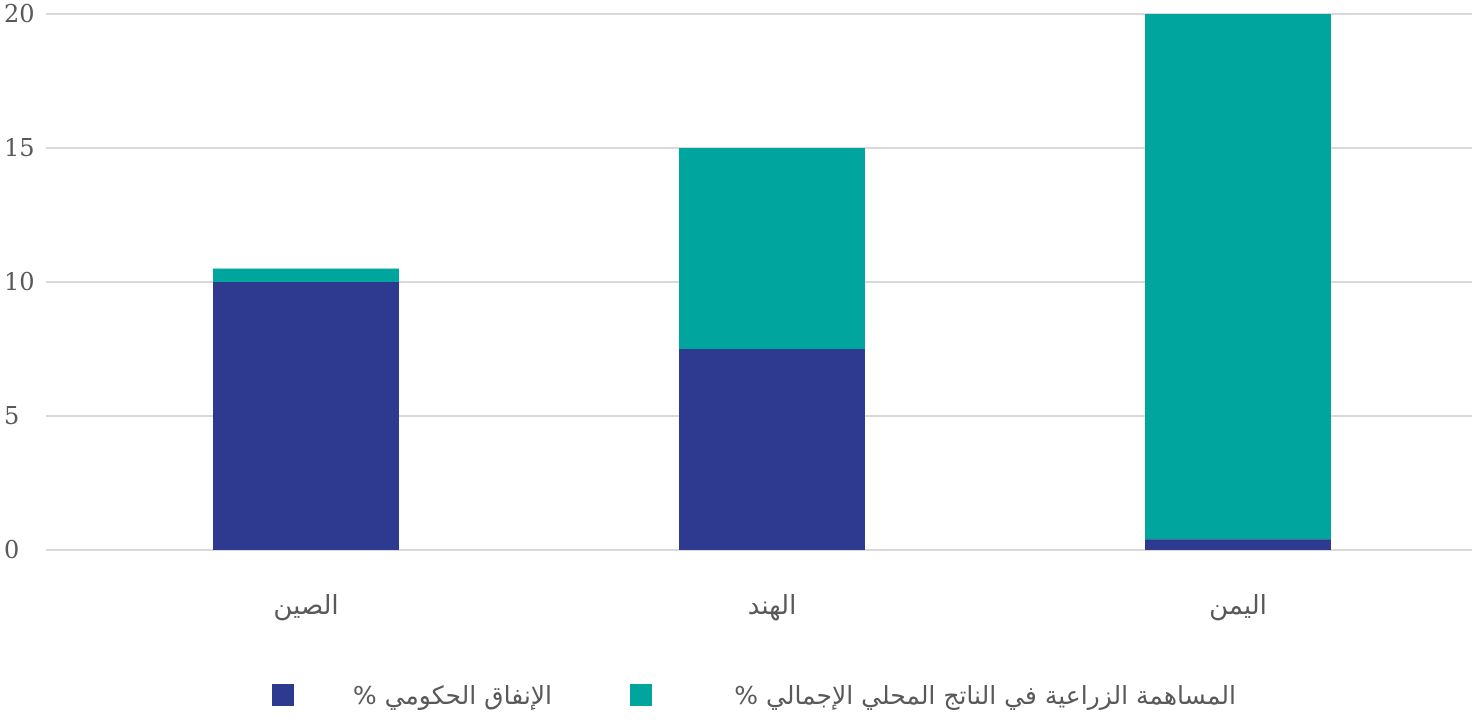 The height and width of the screenshot is (723, 1472). I want to click on y-tick-label: 10, so click(19, 282).